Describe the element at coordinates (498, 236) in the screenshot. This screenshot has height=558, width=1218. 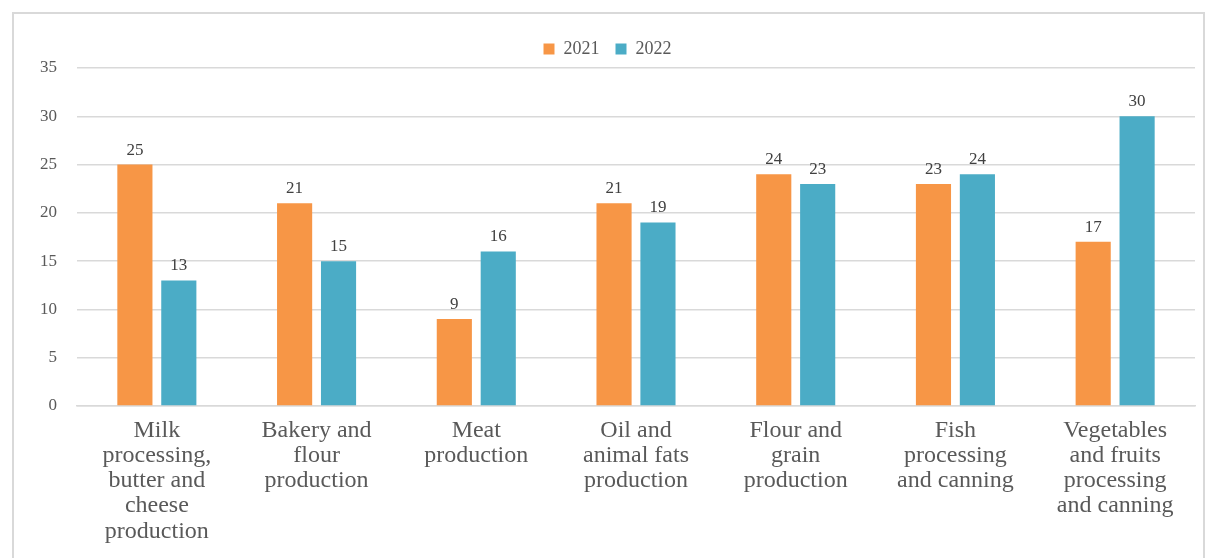
I see `data-label: 16` at that location.